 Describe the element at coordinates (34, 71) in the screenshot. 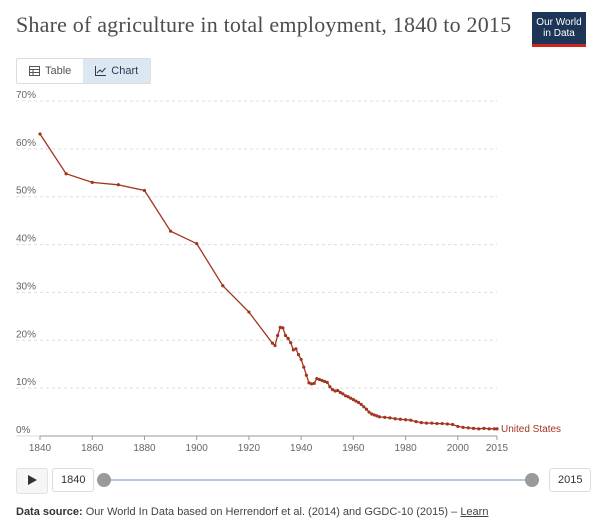

I see `table-icon` at that location.